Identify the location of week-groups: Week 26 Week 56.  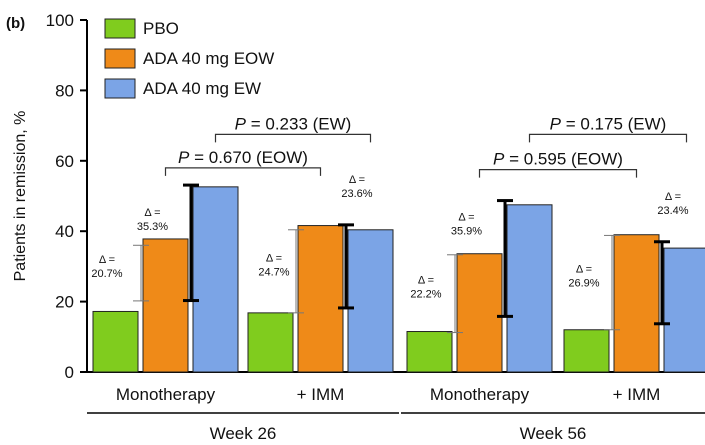
(396, 427).